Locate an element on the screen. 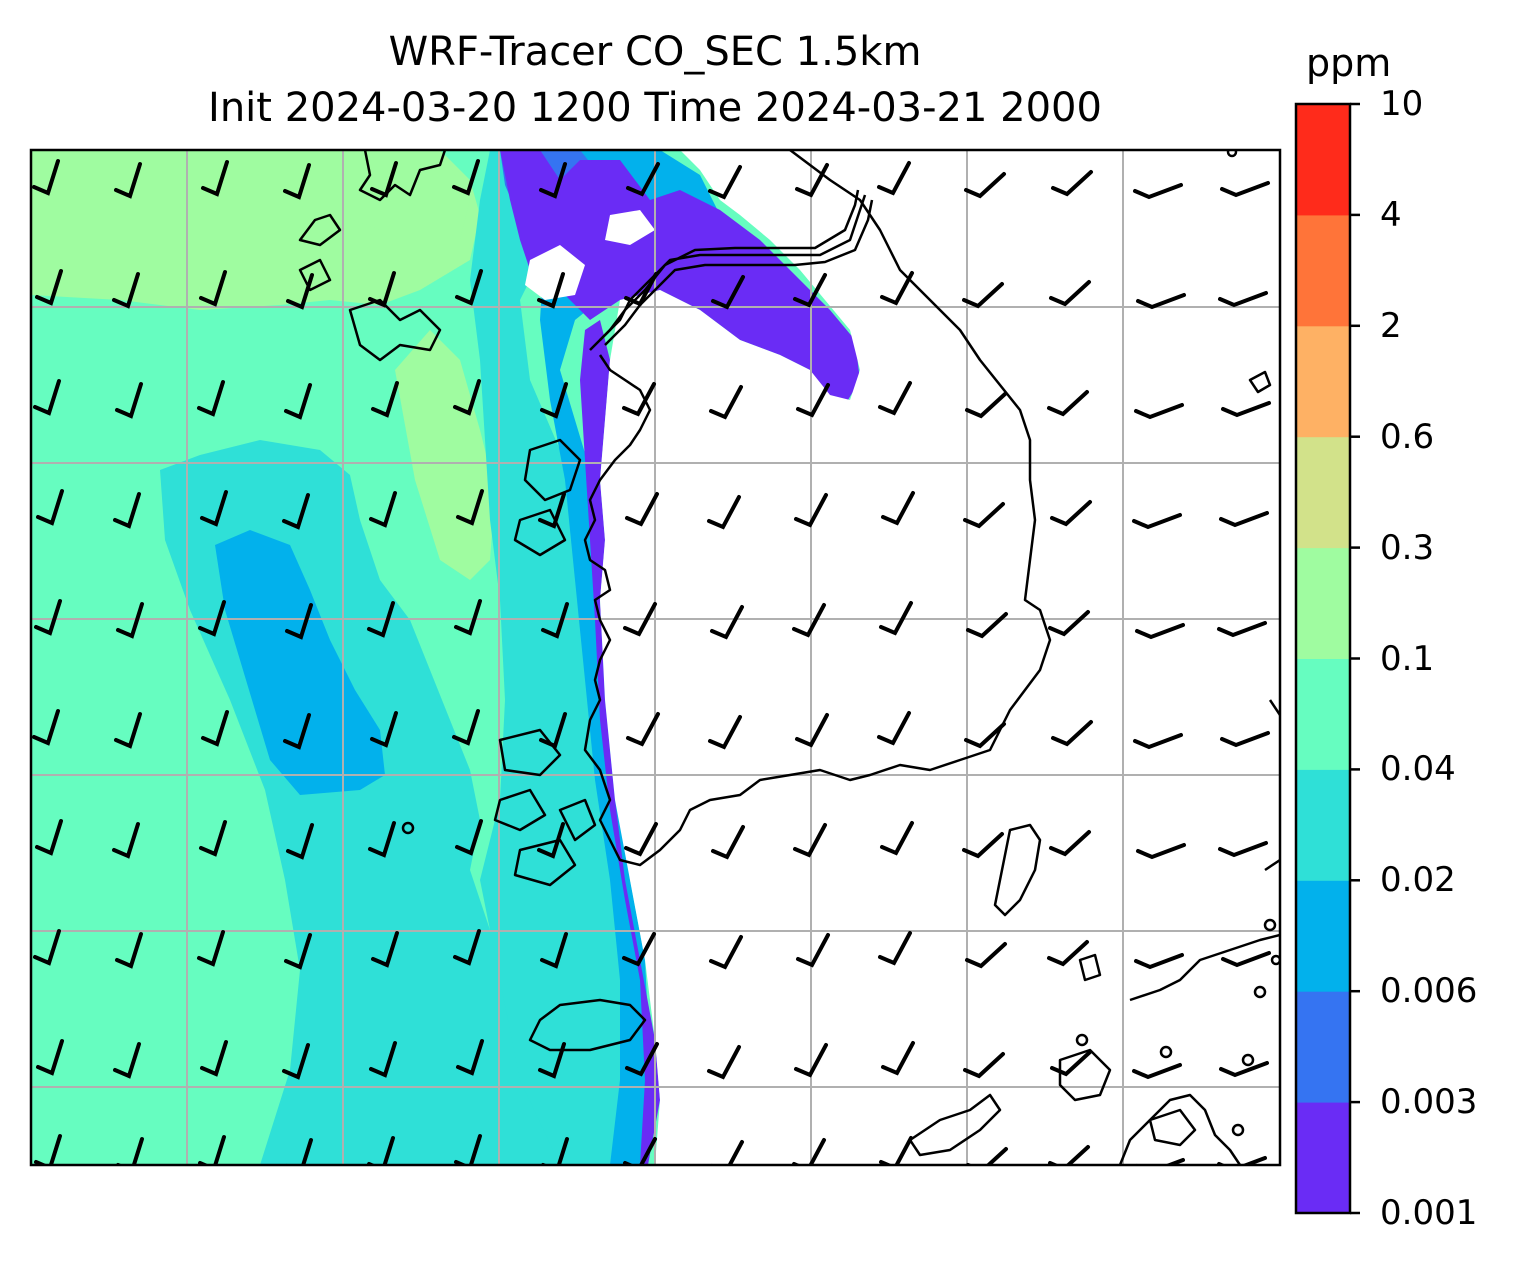 This screenshot has height=1267, width=1528. colorbar-ticks is located at coordinates (1355, 658).